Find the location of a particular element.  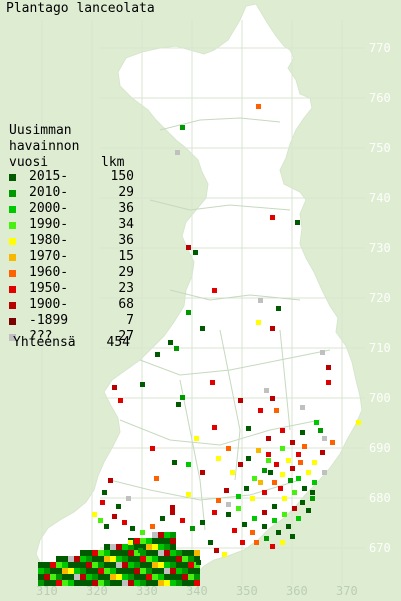

legend-count: 36 is located at coordinates (126, 240).